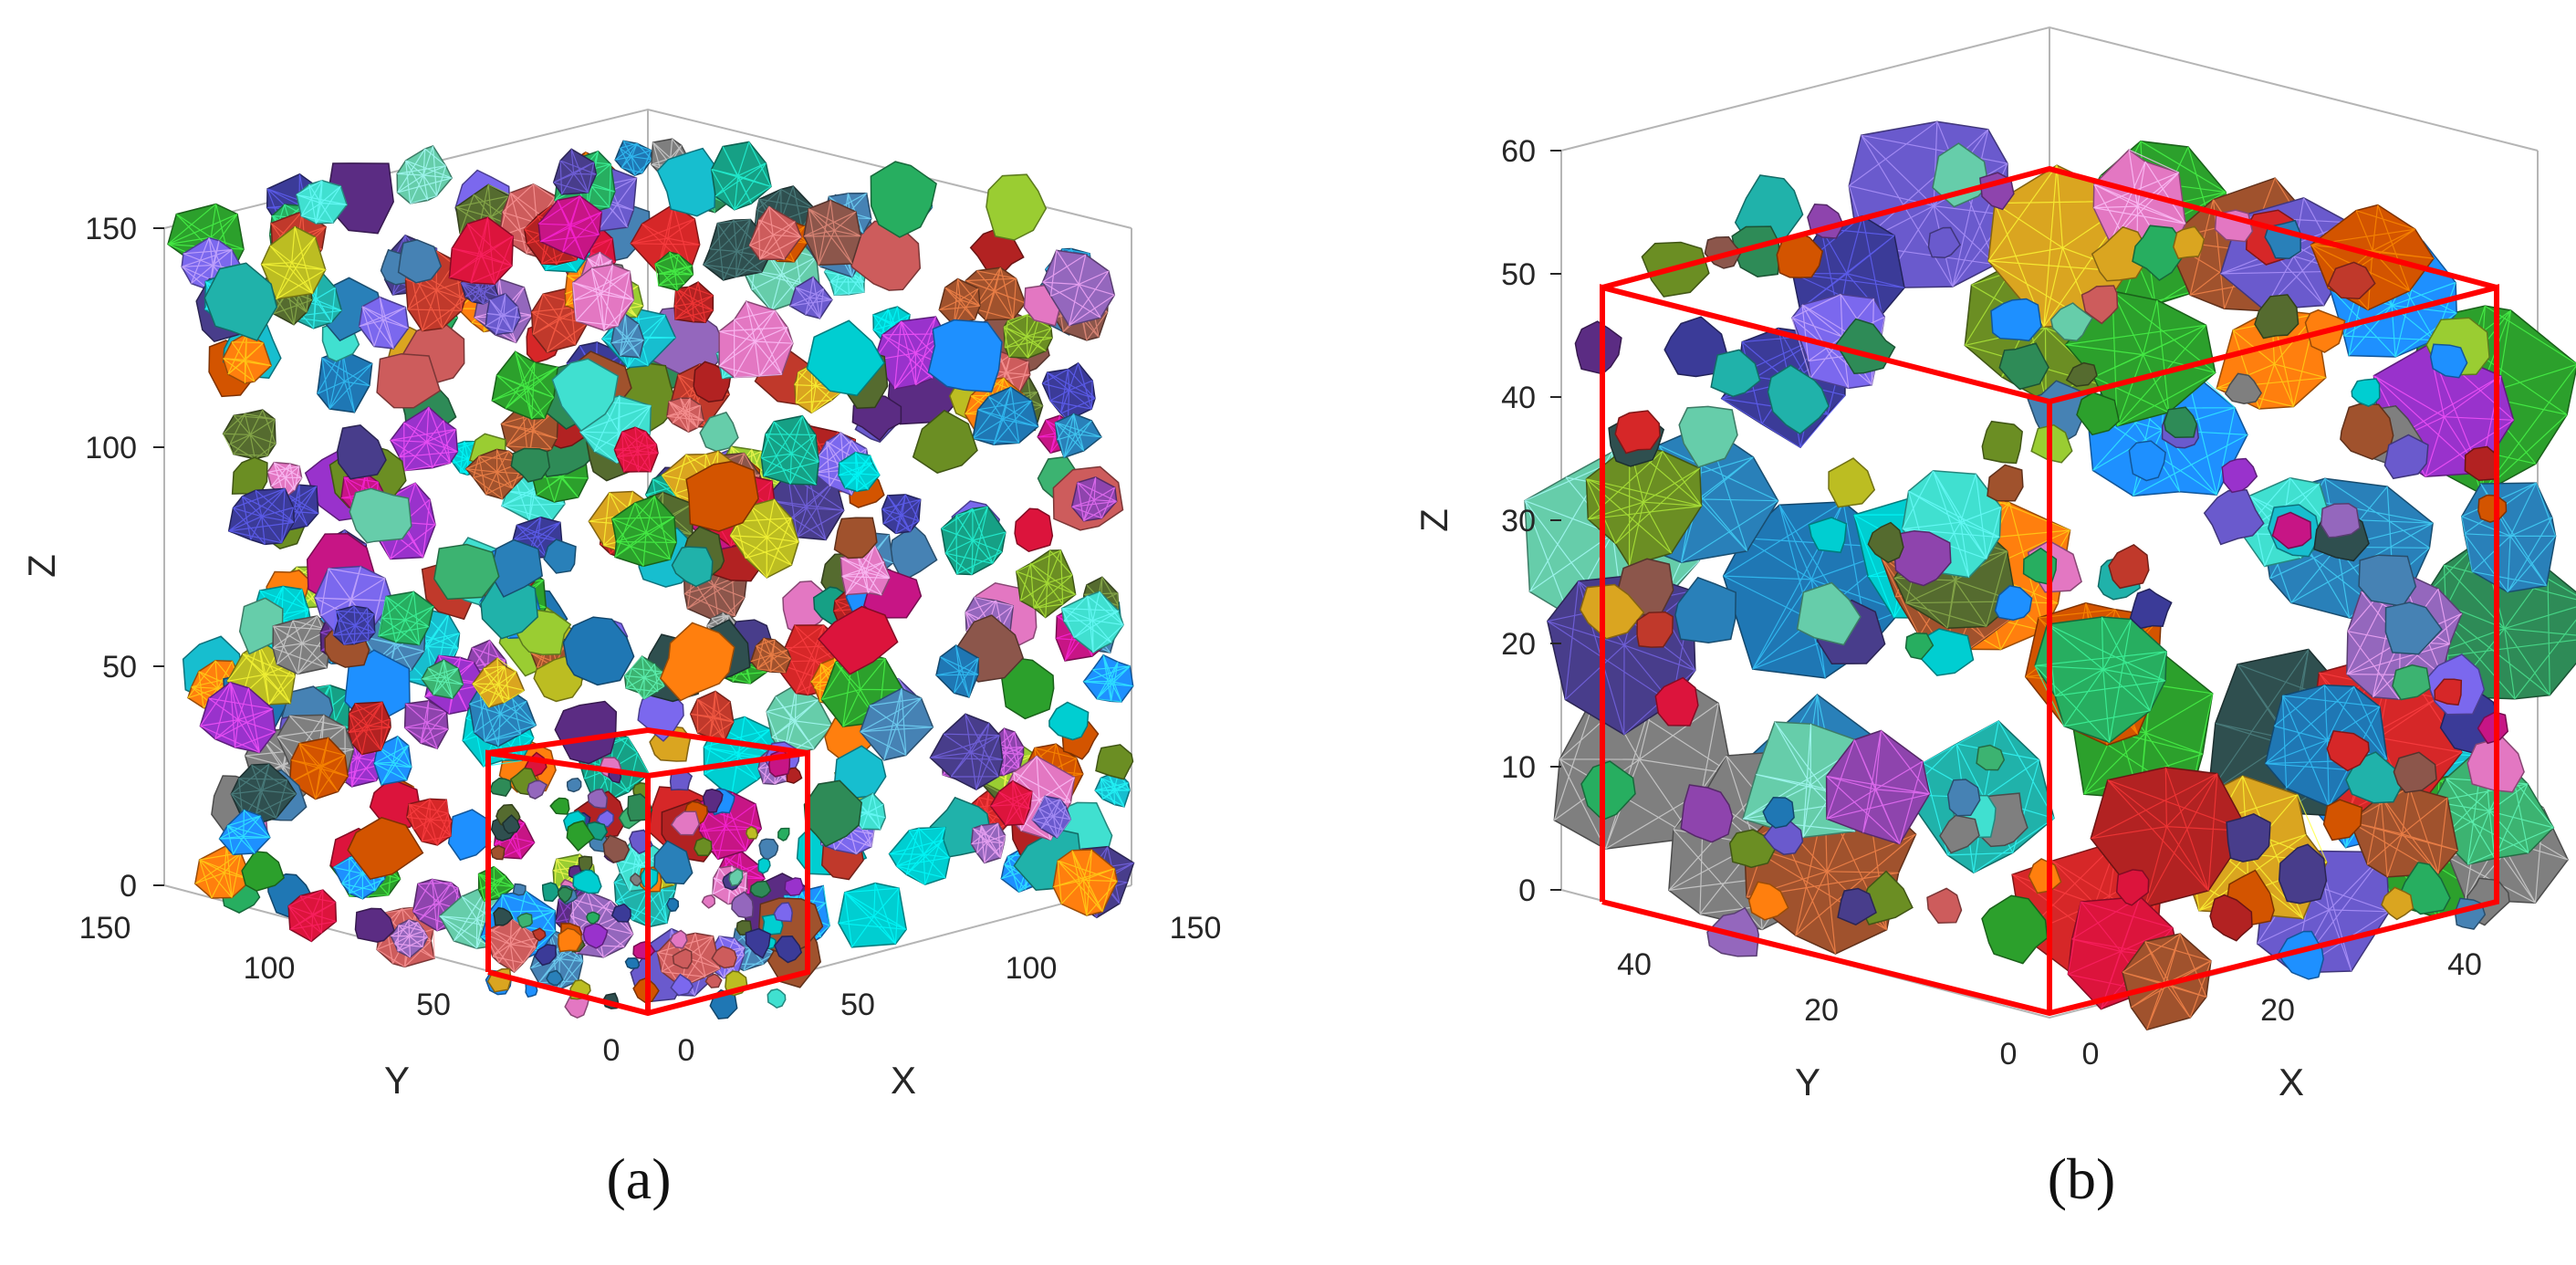  Describe the element at coordinates (111, 448) in the screenshot. I see `z-tick-label: 100` at that location.